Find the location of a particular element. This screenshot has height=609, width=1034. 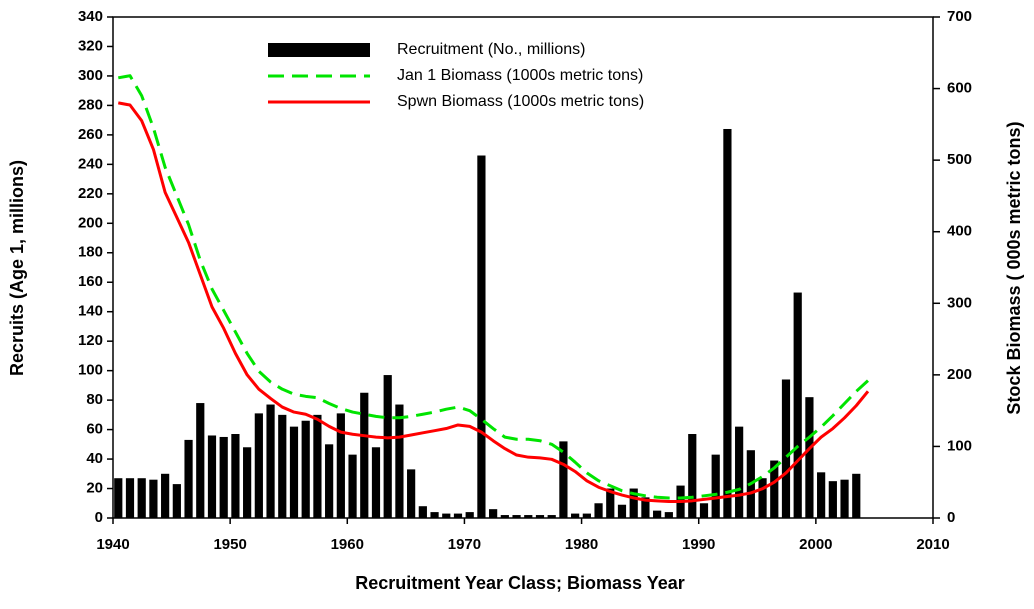

legend-swatch is located at coordinates (319, 50).